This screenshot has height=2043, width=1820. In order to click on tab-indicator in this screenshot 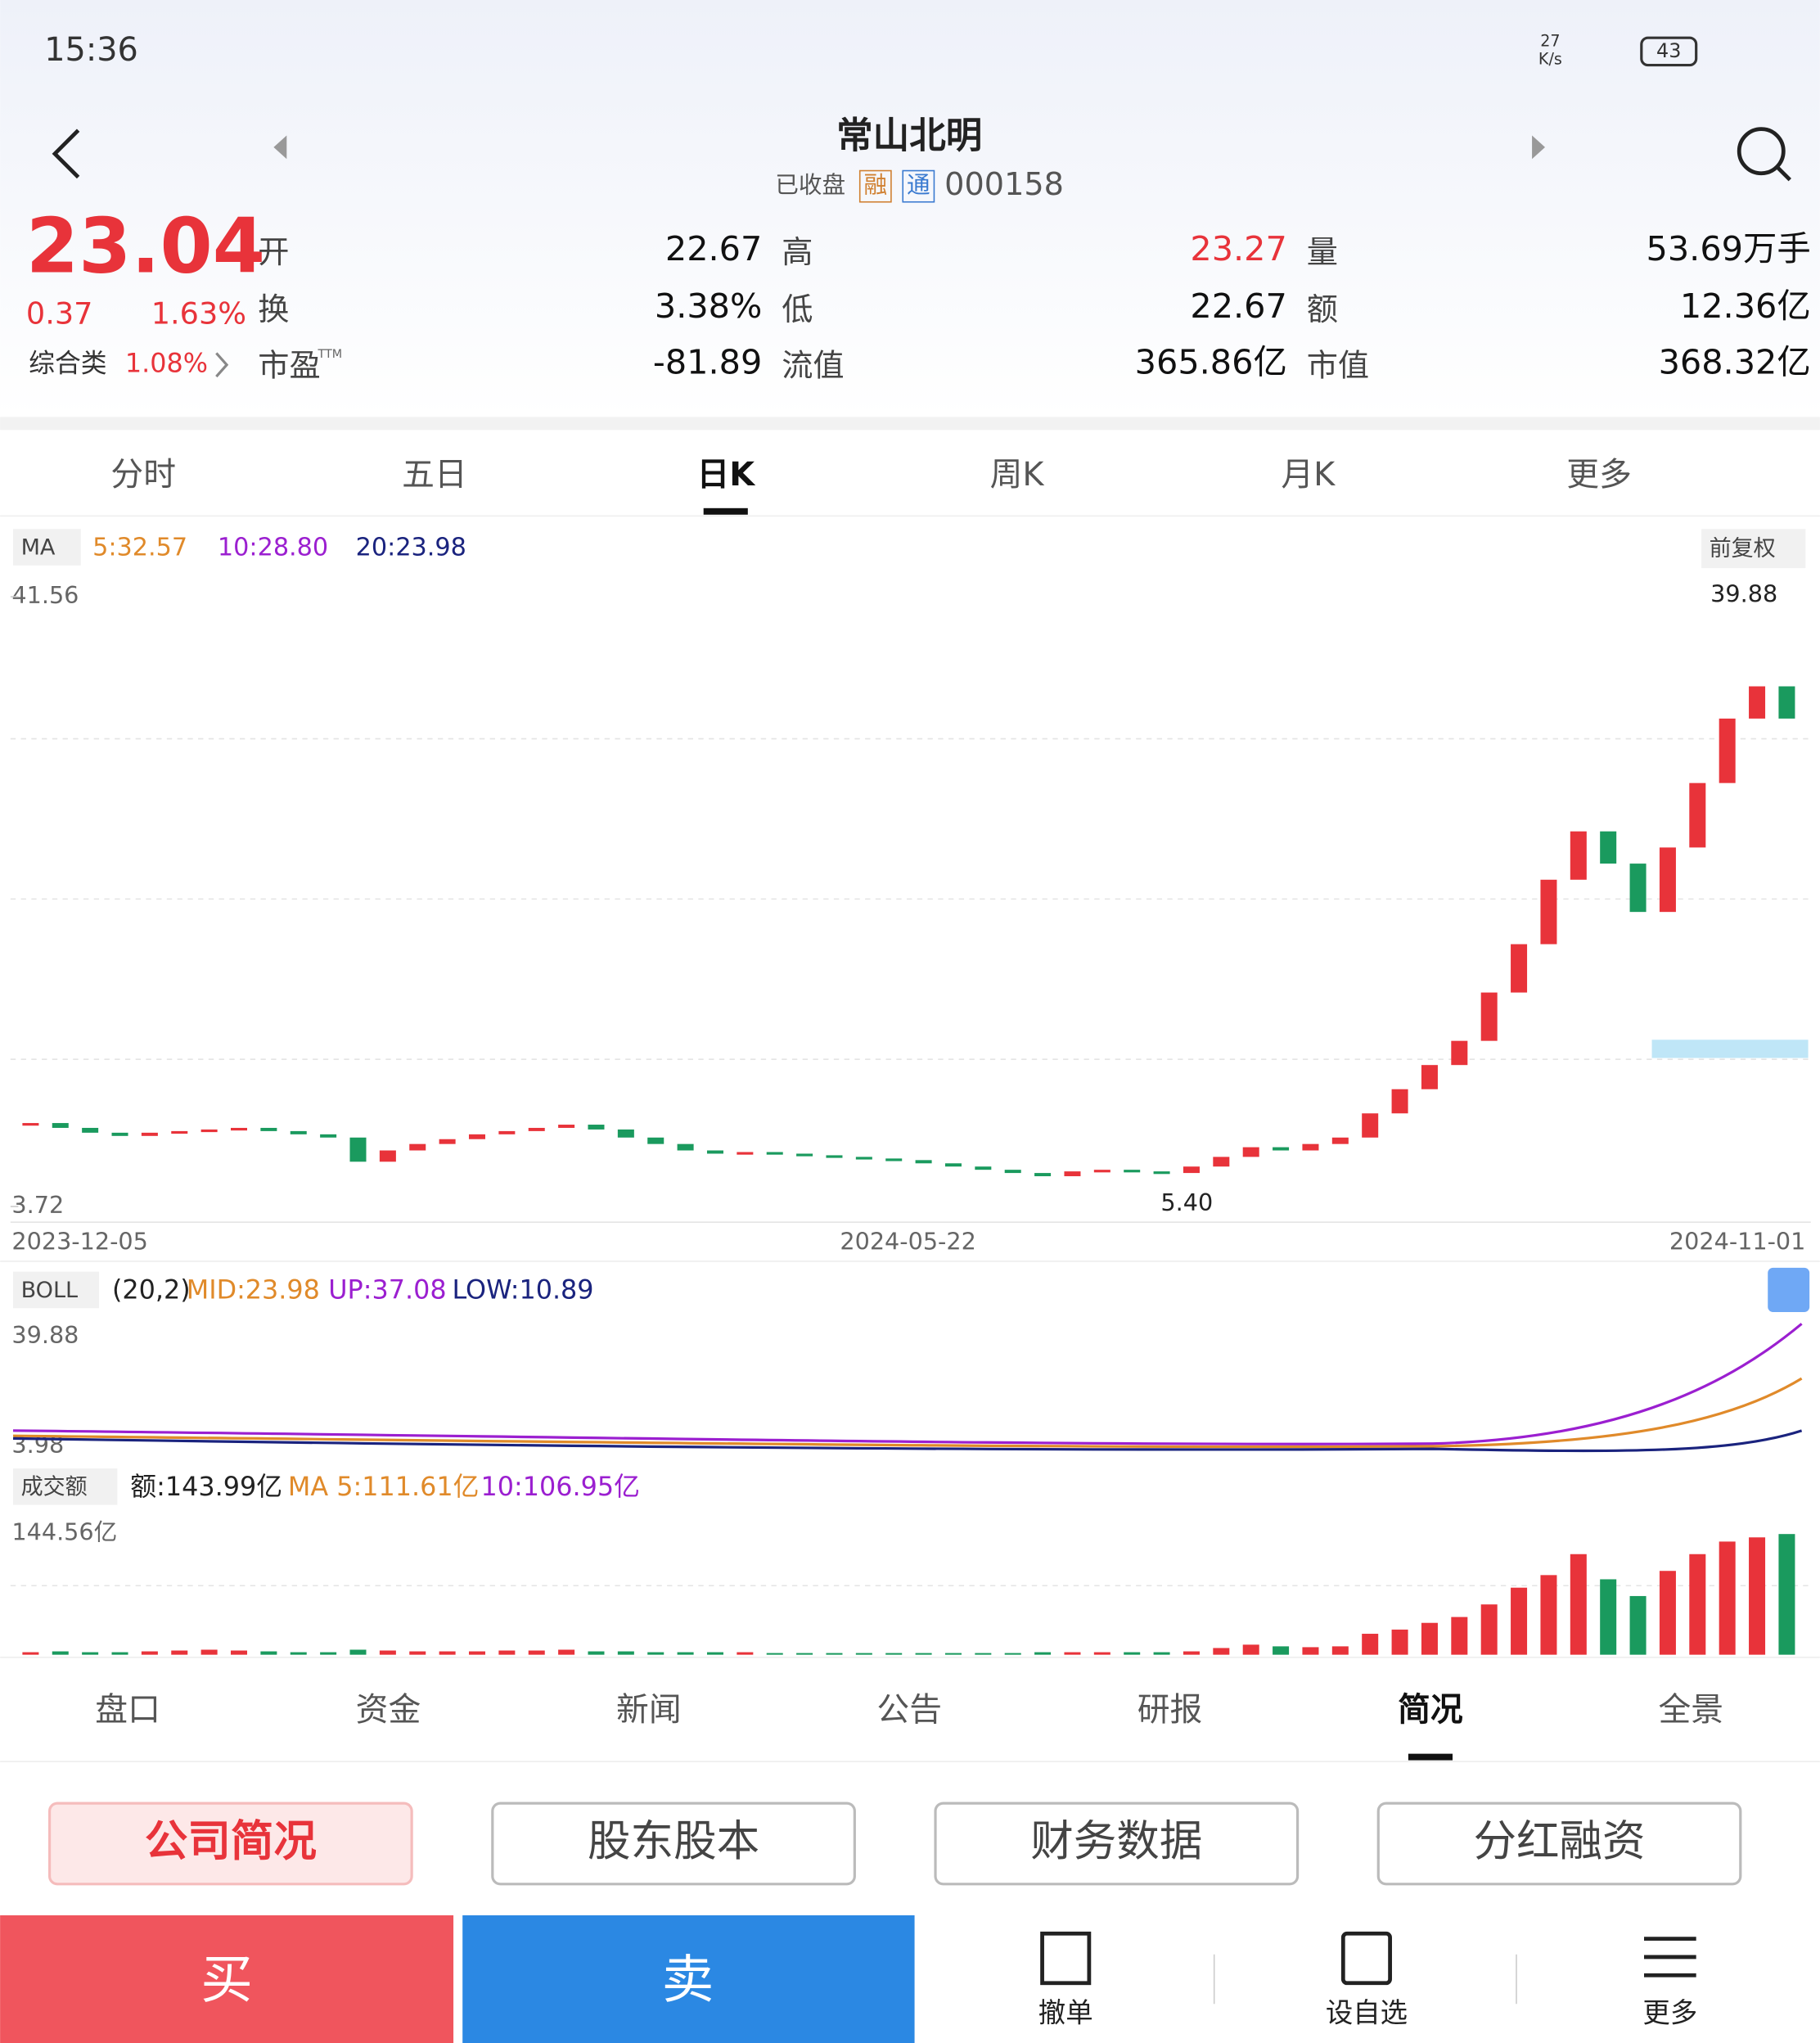, I will do `click(725, 511)`.